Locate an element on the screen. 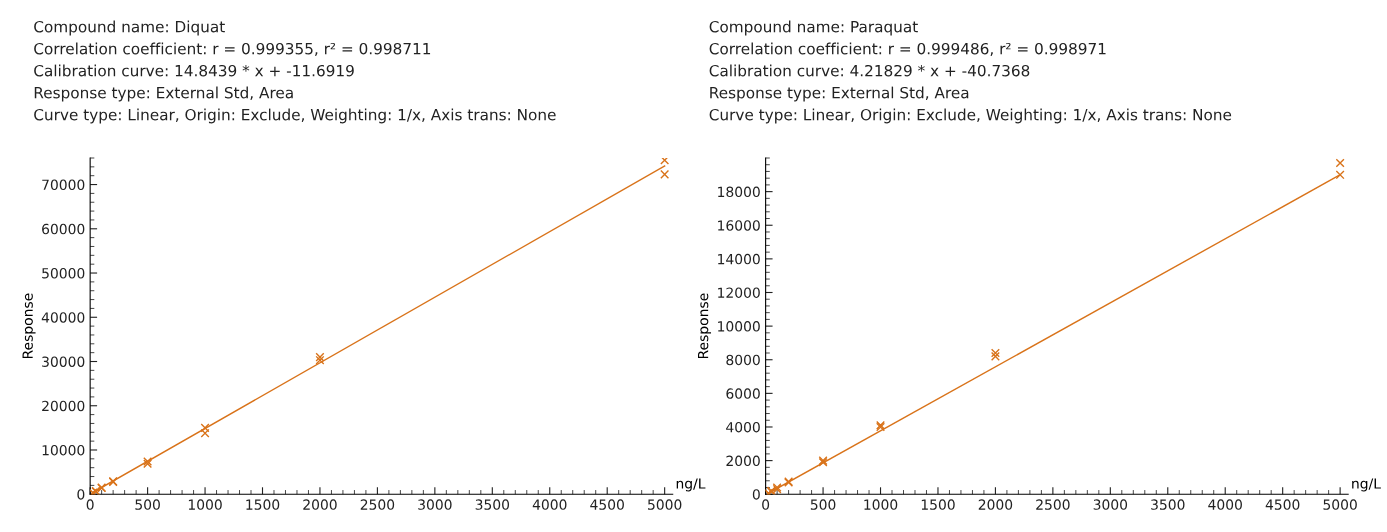 Image resolution: width=1387 pixels, height=532 pixels. y-tick-label: 12000 is located at coordinates (739, 292).